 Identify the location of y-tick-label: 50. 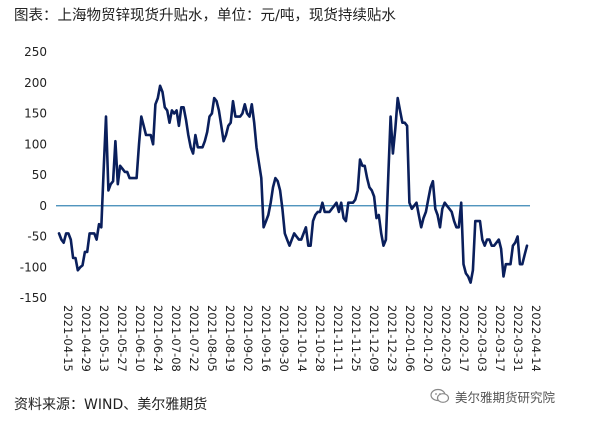
(39, 175).